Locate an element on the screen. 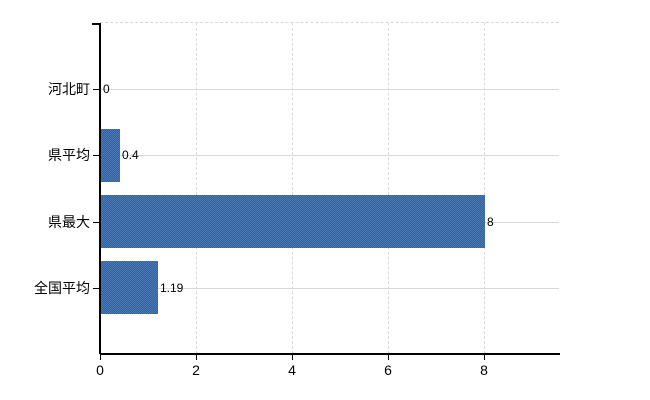  x-tick-label: 4 is located at coordinates (292, 370).